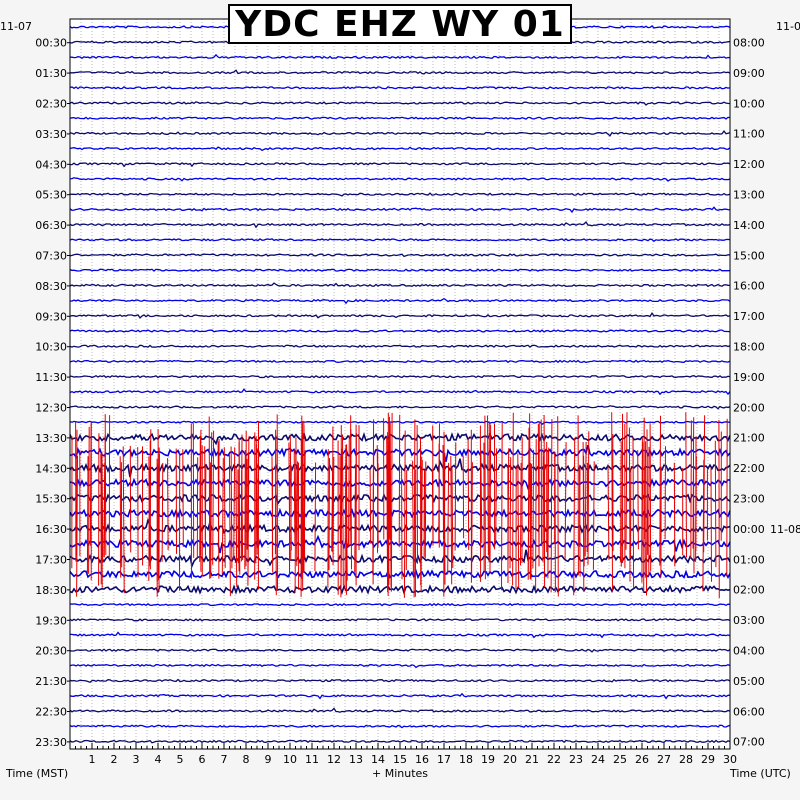 This screenshot has width=800, height=800. What do you see at coordinates (114, 759) in the screenshot?
I see `x-tick-label: 2` at bounding box center [114, 759].